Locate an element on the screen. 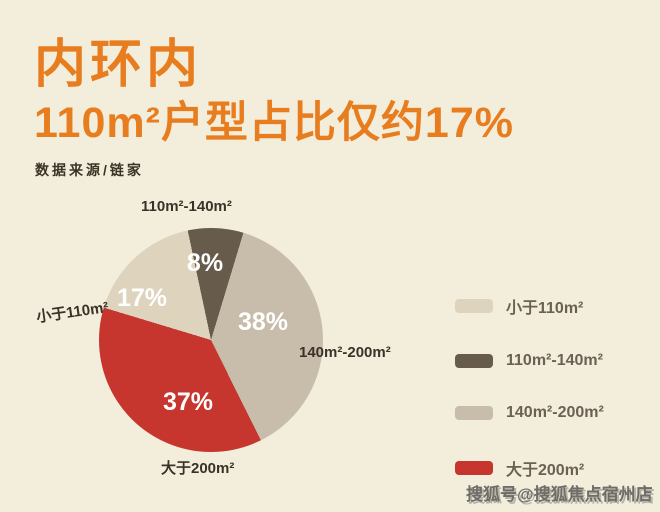 This screenshot has width=660, height=512. legend-item-over-200: 大于200m² is located at coordinates (555, 468).